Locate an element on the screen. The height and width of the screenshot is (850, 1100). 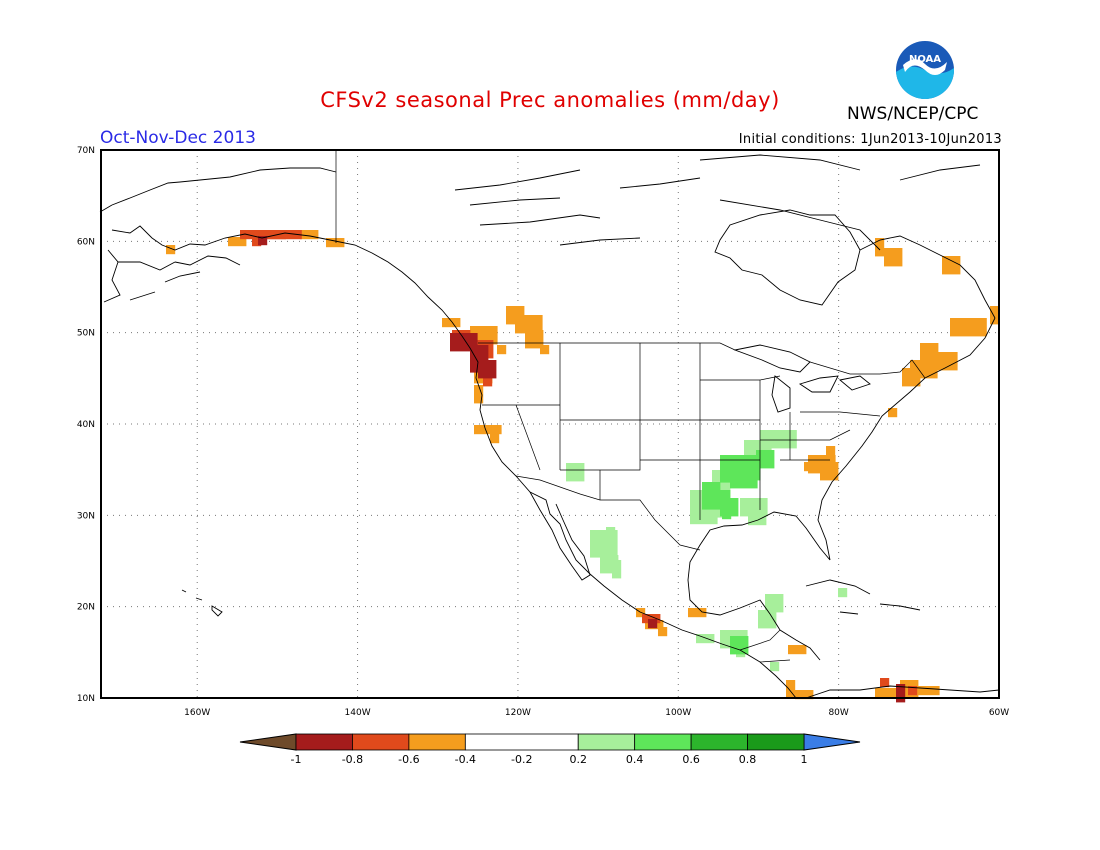
colorbar-label: -0.8 is located at coordinates (352, 759).